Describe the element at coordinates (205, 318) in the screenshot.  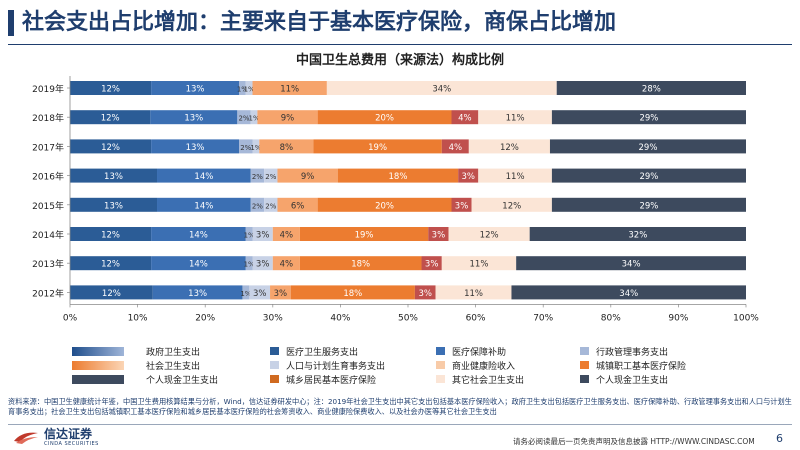
I see `x-tick-label: 20%` at that location.